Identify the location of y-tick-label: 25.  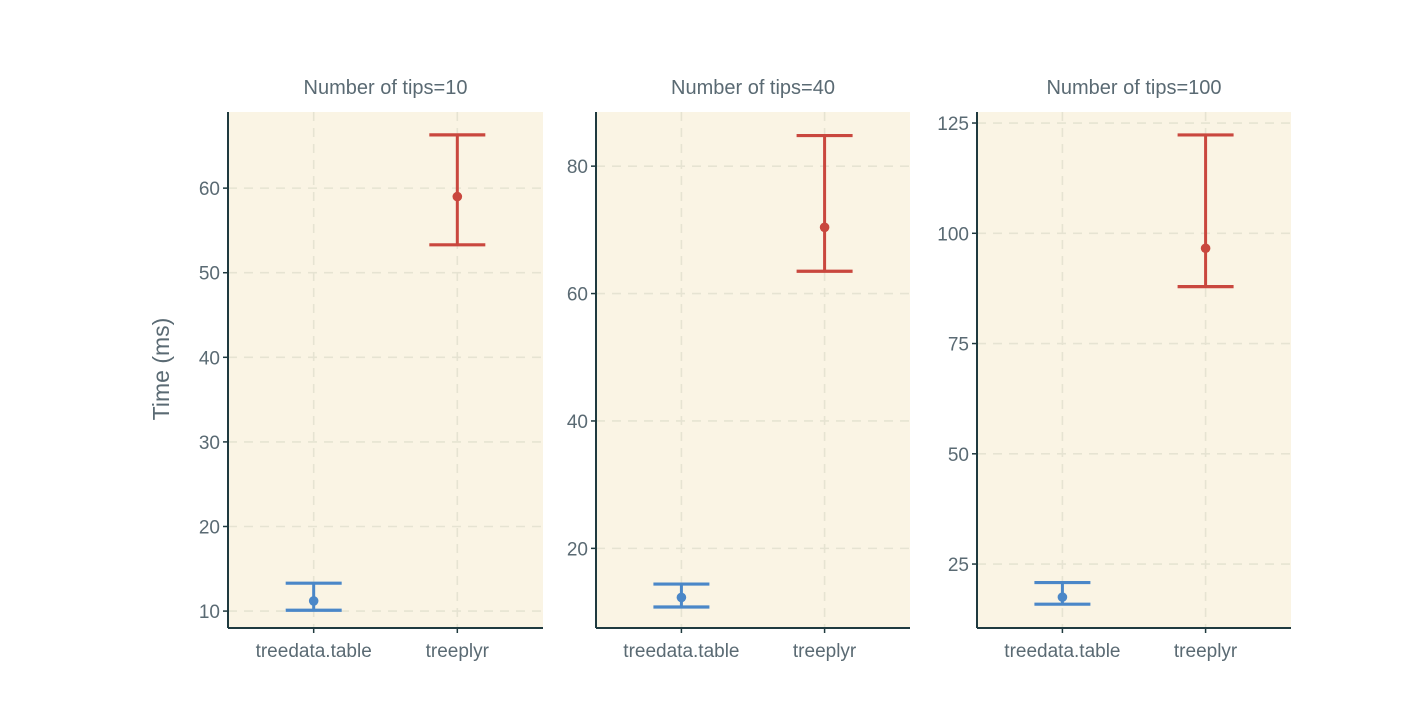
(958, 565).